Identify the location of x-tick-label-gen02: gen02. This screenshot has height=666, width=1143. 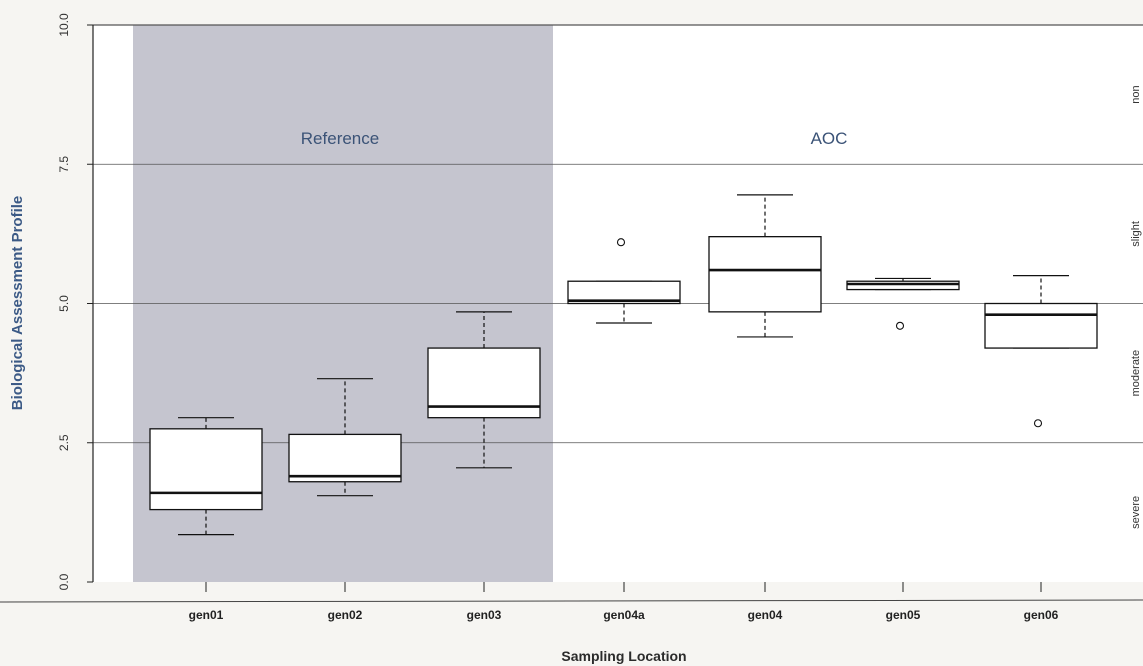
(345, 615).